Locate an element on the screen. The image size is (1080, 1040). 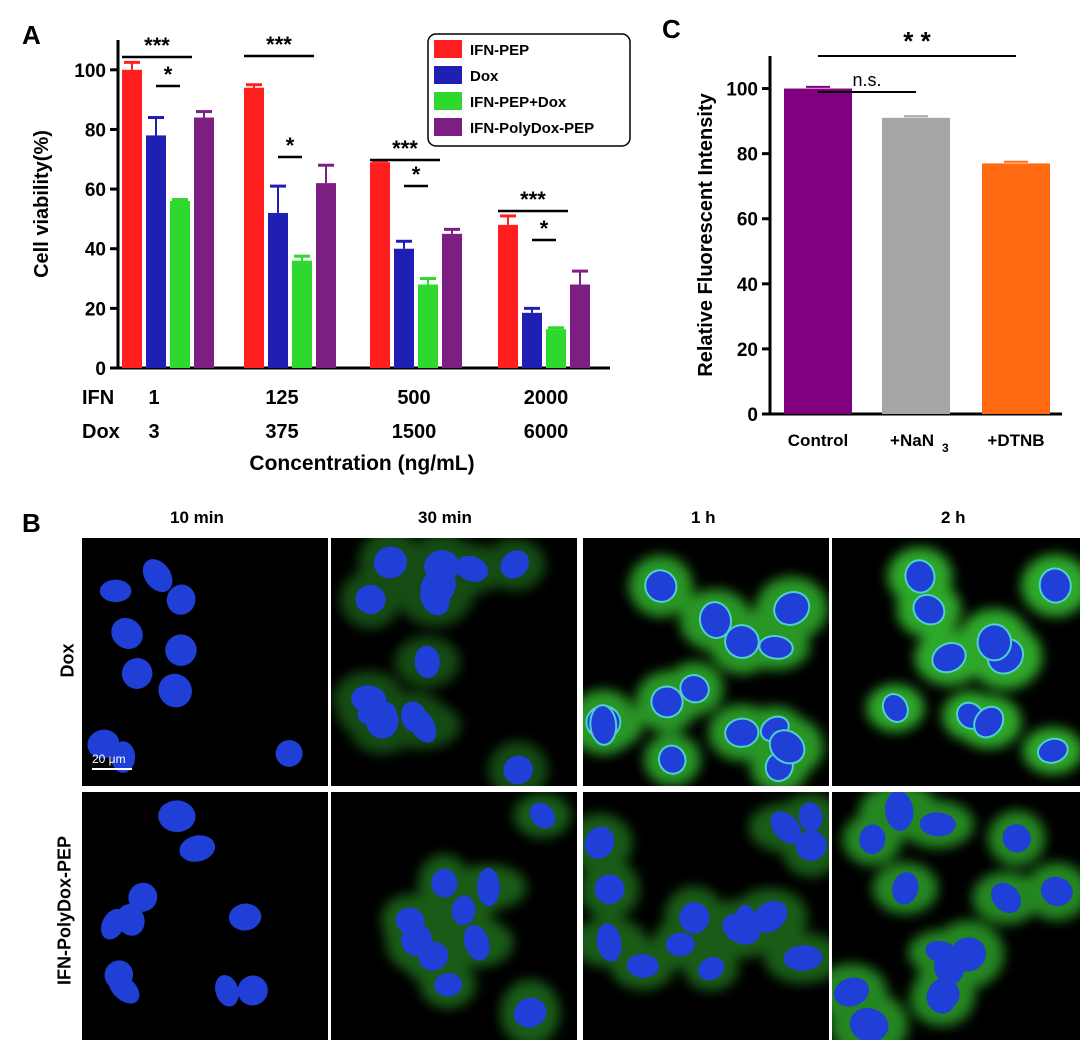
micrograph-0-0: 20 μm is located at coordinates (205, 662).